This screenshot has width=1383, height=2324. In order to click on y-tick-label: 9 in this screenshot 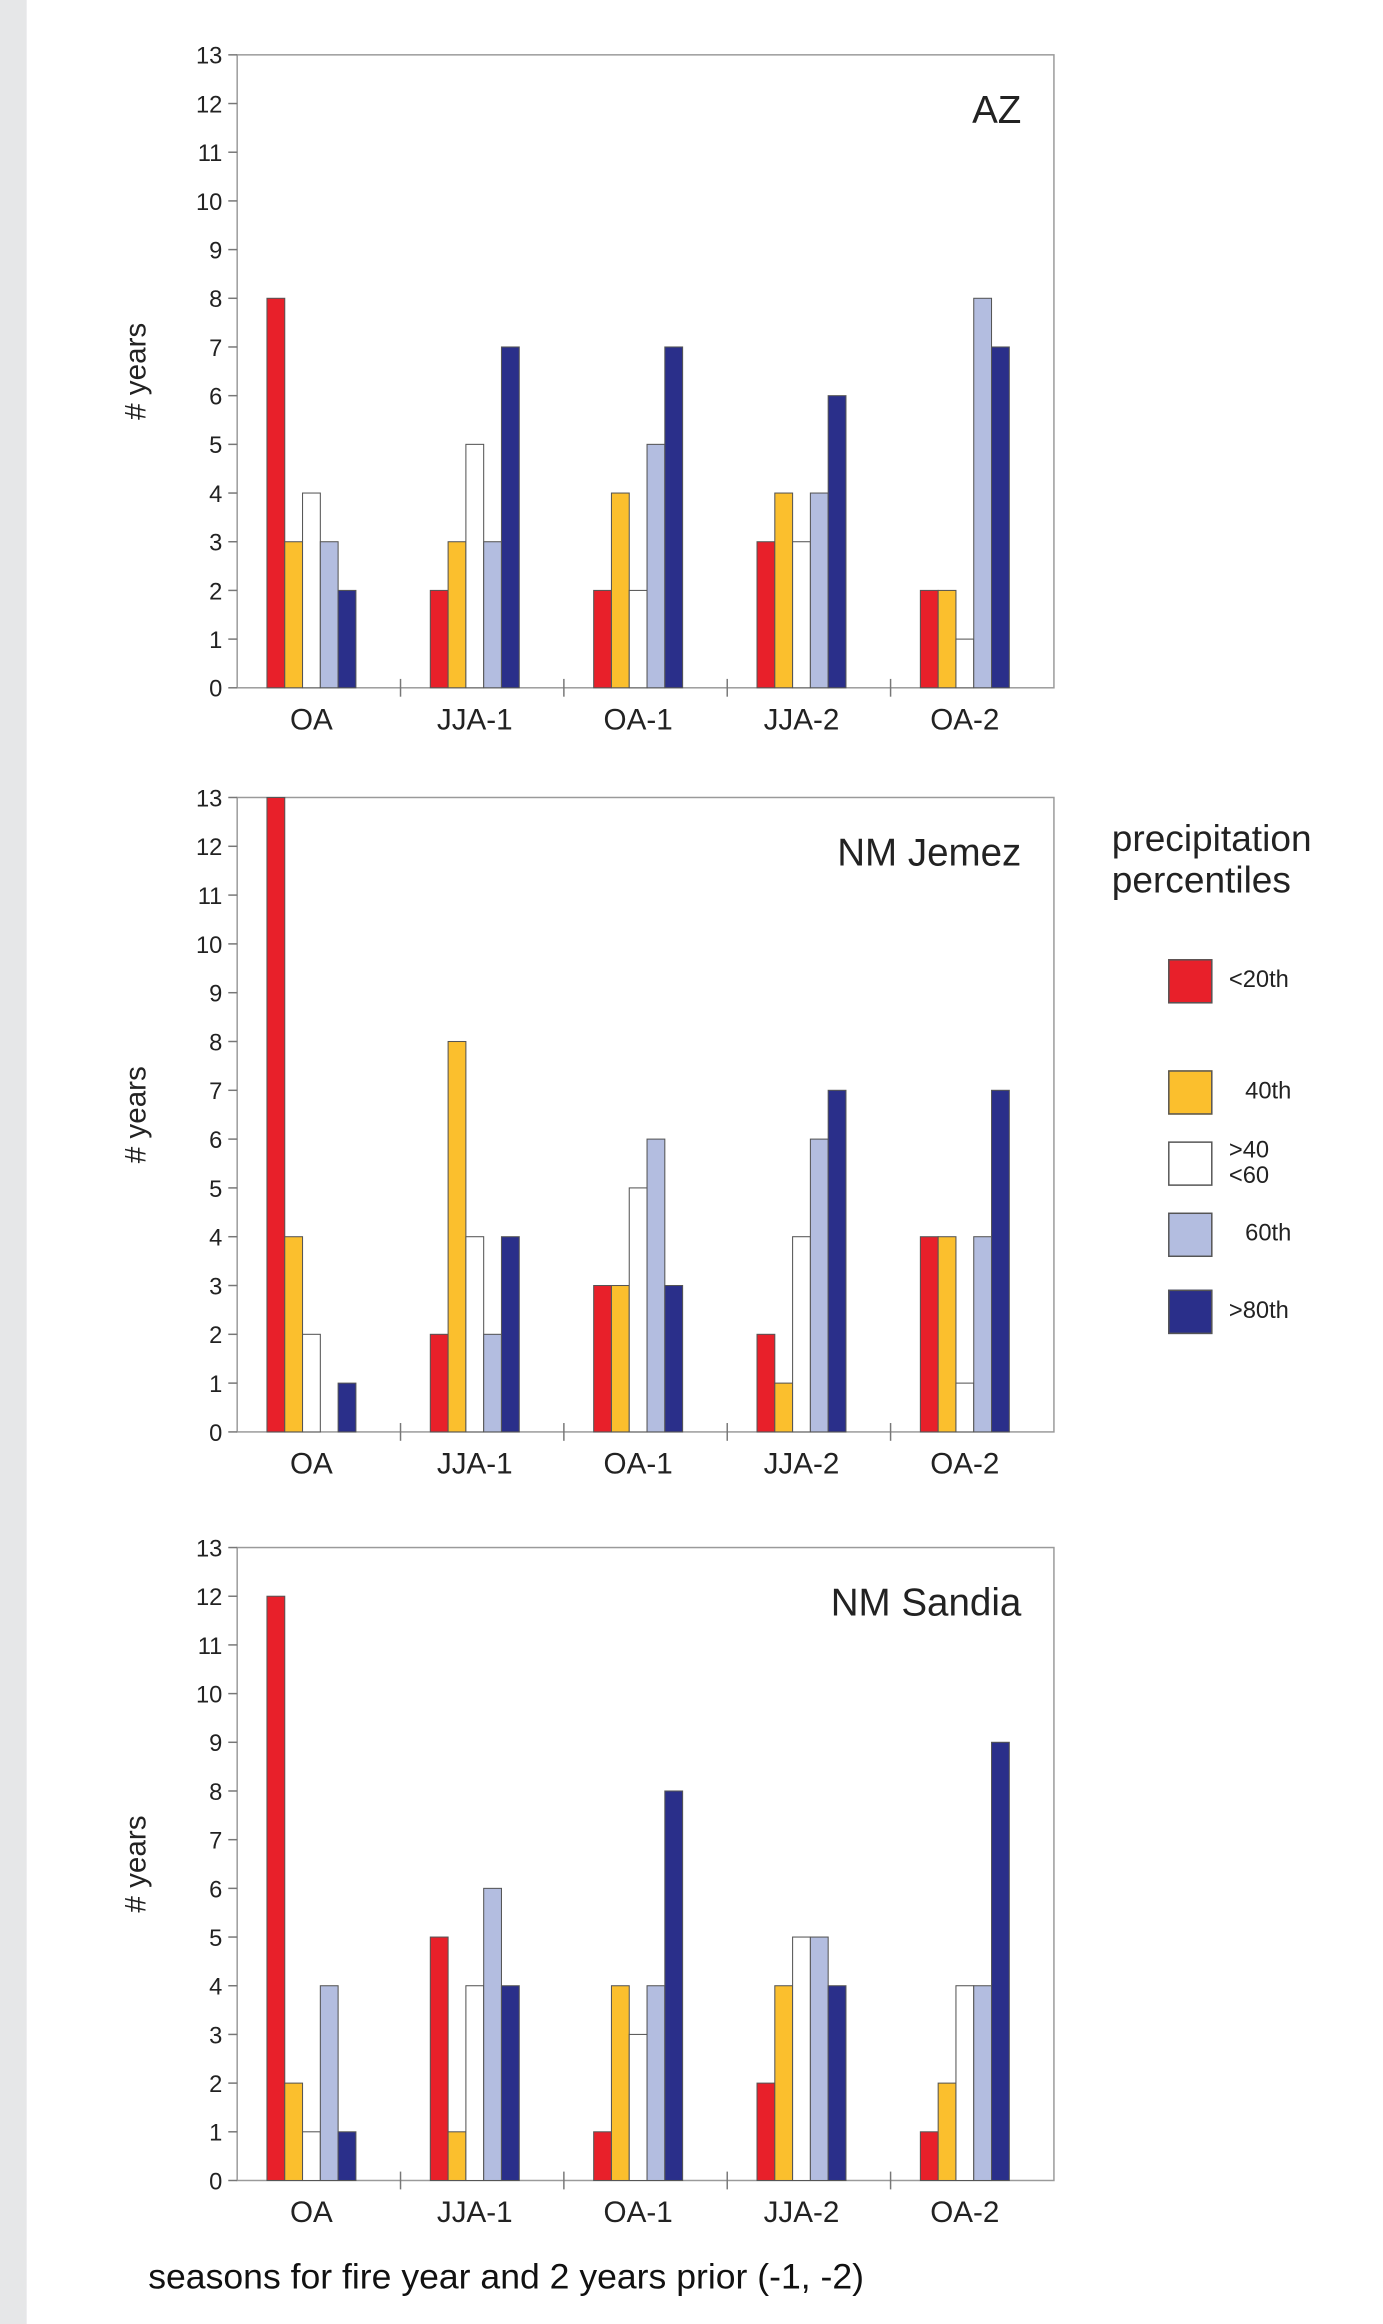, I will do `click(215, 251)`.